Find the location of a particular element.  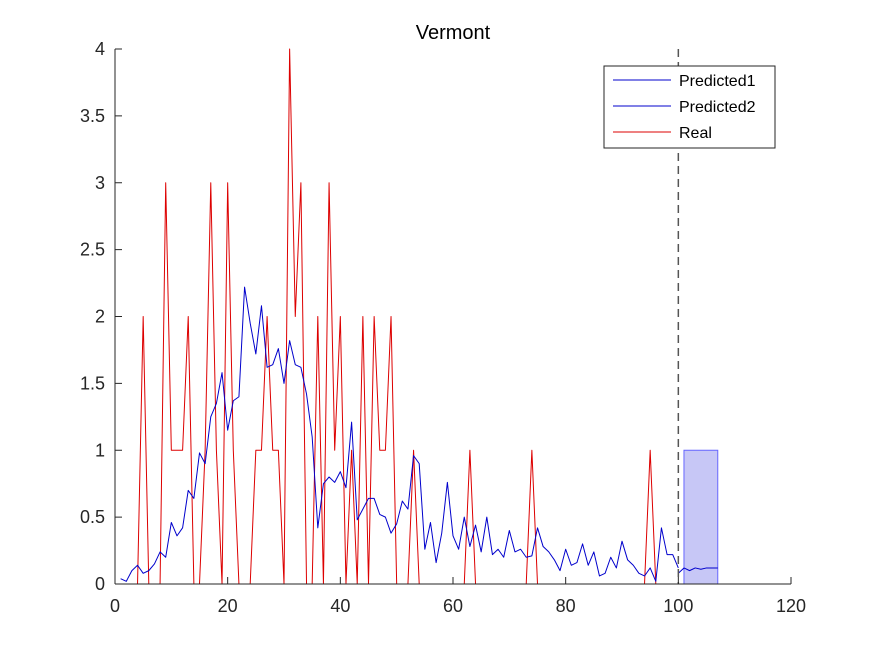

legend-label-real: Real is located at coordinates (695, 133).